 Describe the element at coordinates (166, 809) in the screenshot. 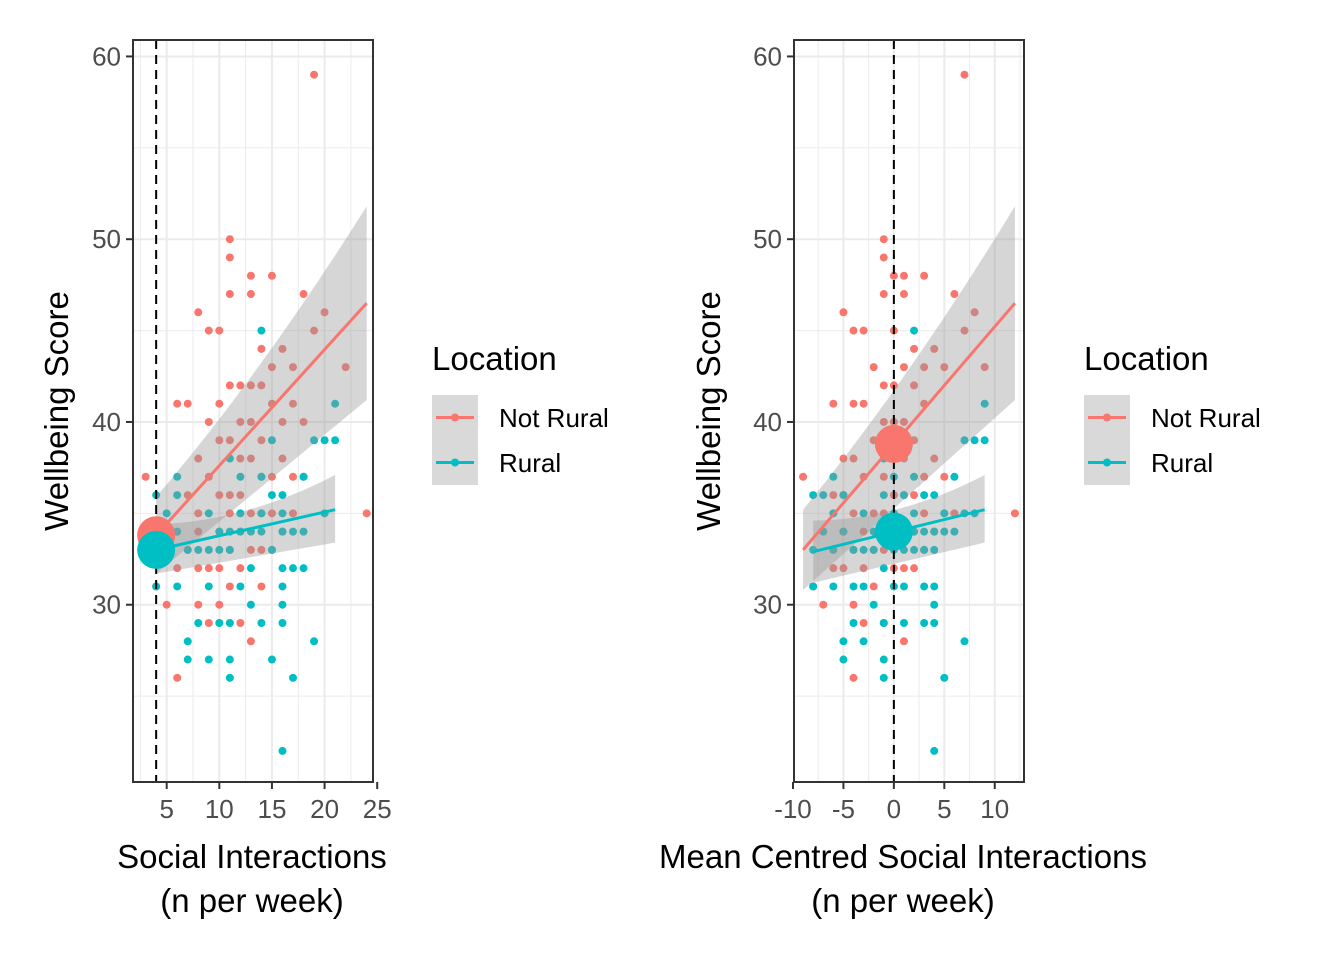

I see `x-tick-label: 5` at that location.